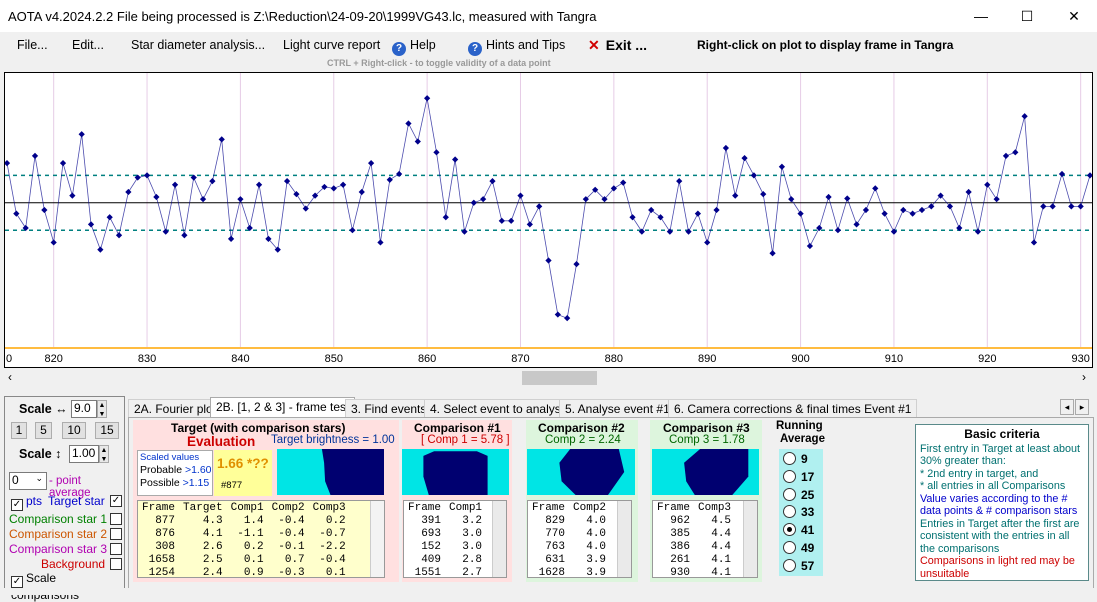 This screenshot has height=602, width=1097. What do you see at coordinates (244, 559) in the screenshot?
I see `table-row: 1658 2.5 0.1 0.7 -0.4` at bounding box center [244, 559].